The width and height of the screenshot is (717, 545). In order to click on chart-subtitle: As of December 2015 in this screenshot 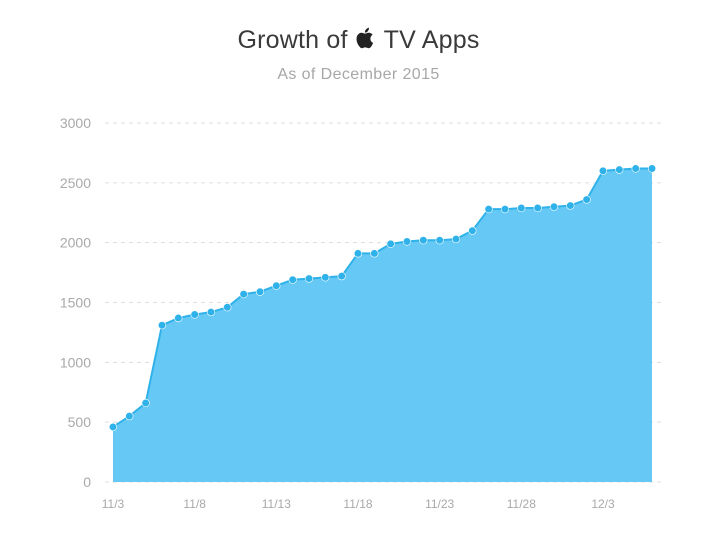, I will do `click(358, 74)`.